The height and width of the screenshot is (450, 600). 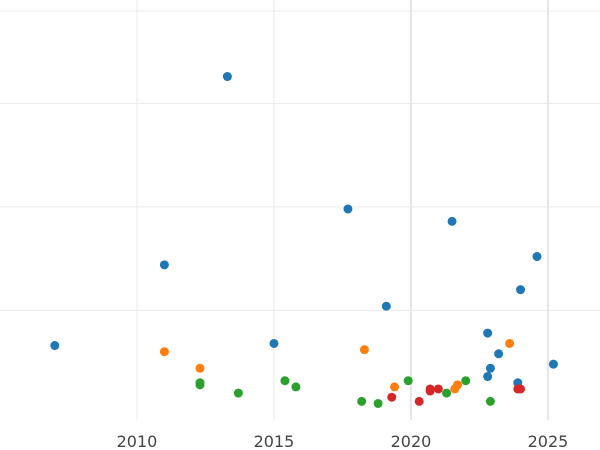 I want to click on x-tick-labels: 2010 2015 2020 2025, so click(x=343, y=441).